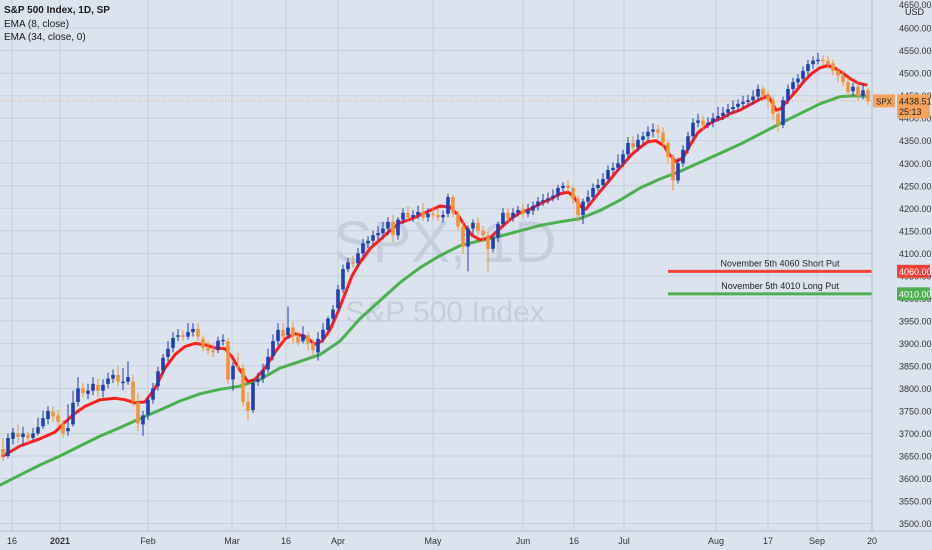 The width and height of the screenshot is (932, 550). Describe the element at coordinates (37, 24) in the screenshot. I see `ema-8-legend: EMA (8, close)` at that location.